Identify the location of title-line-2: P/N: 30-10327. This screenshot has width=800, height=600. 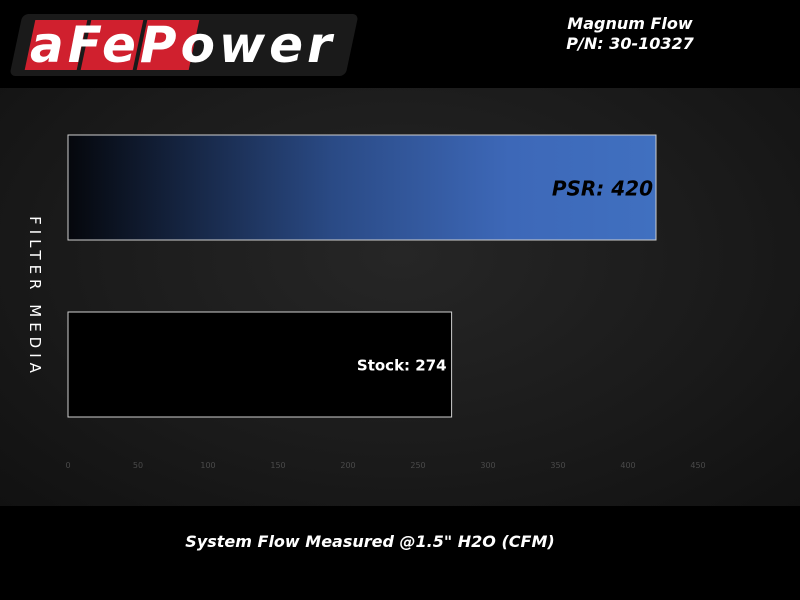
(630, 43).